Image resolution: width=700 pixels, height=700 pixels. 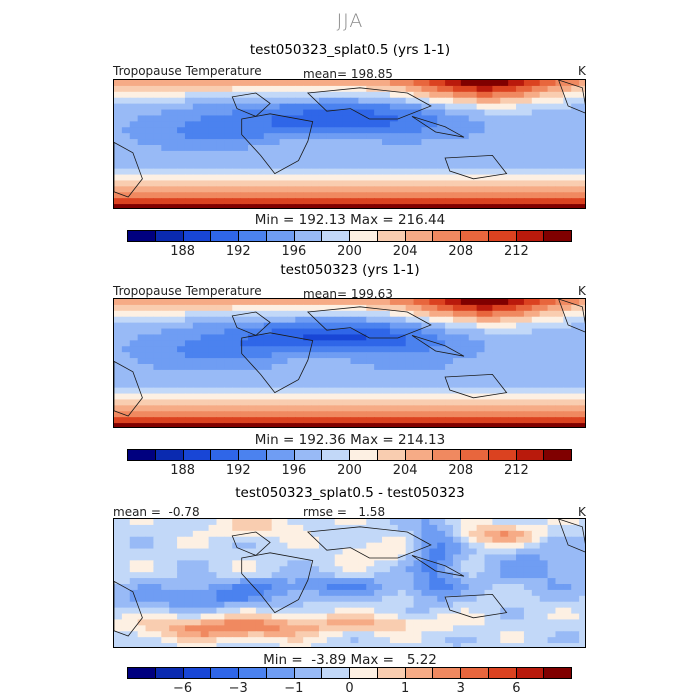 I want to click on colorbar-swatch, so click(x=142, y=455).